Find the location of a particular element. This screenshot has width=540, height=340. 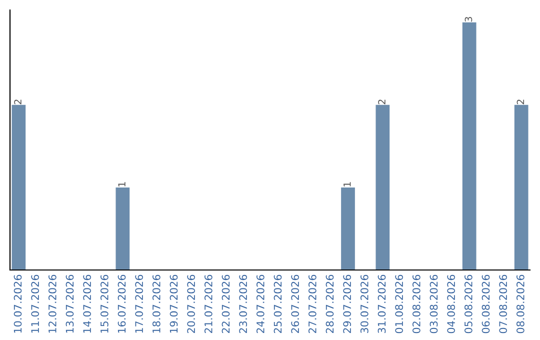

x-tick-label: 13.07.2026 is located at coordinates (70, 303).